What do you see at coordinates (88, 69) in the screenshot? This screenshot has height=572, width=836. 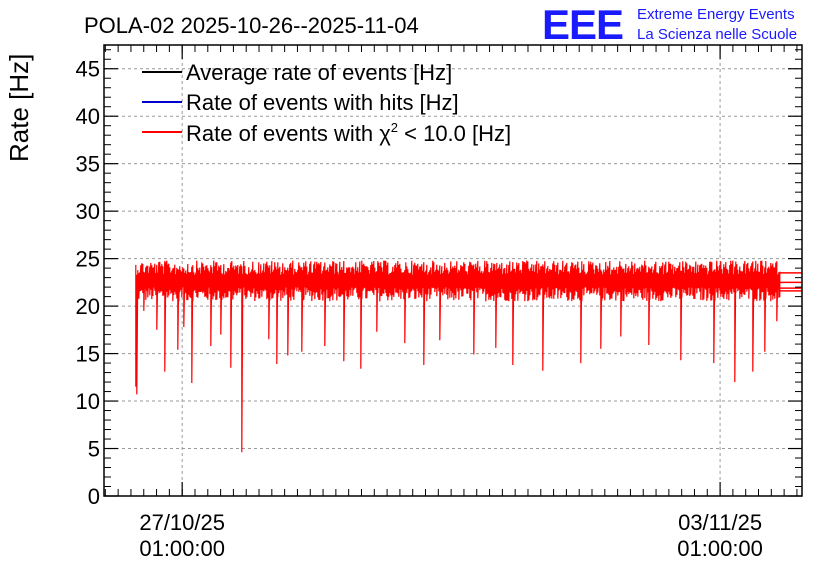 I see `y-tick-label: 45` at bounding box center [88, 69].